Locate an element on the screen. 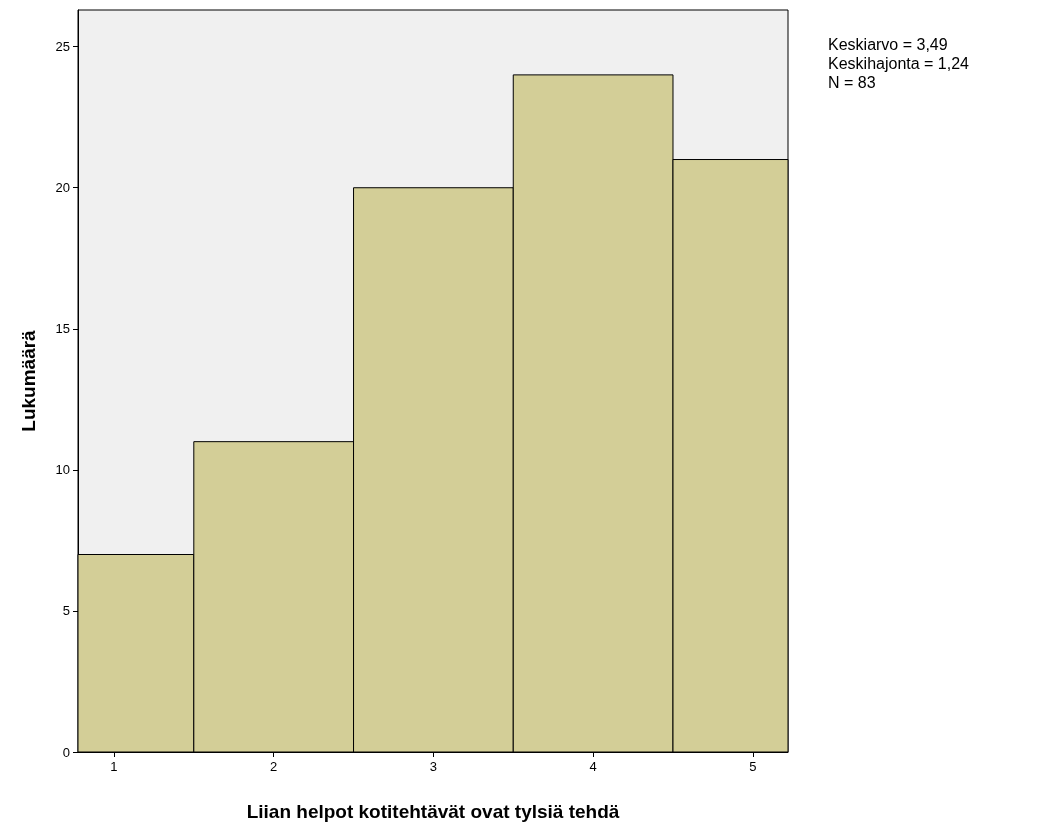 This screenshot has width=1042, height=832. y-tick-label: 25 is located at coordinates (62, 47).